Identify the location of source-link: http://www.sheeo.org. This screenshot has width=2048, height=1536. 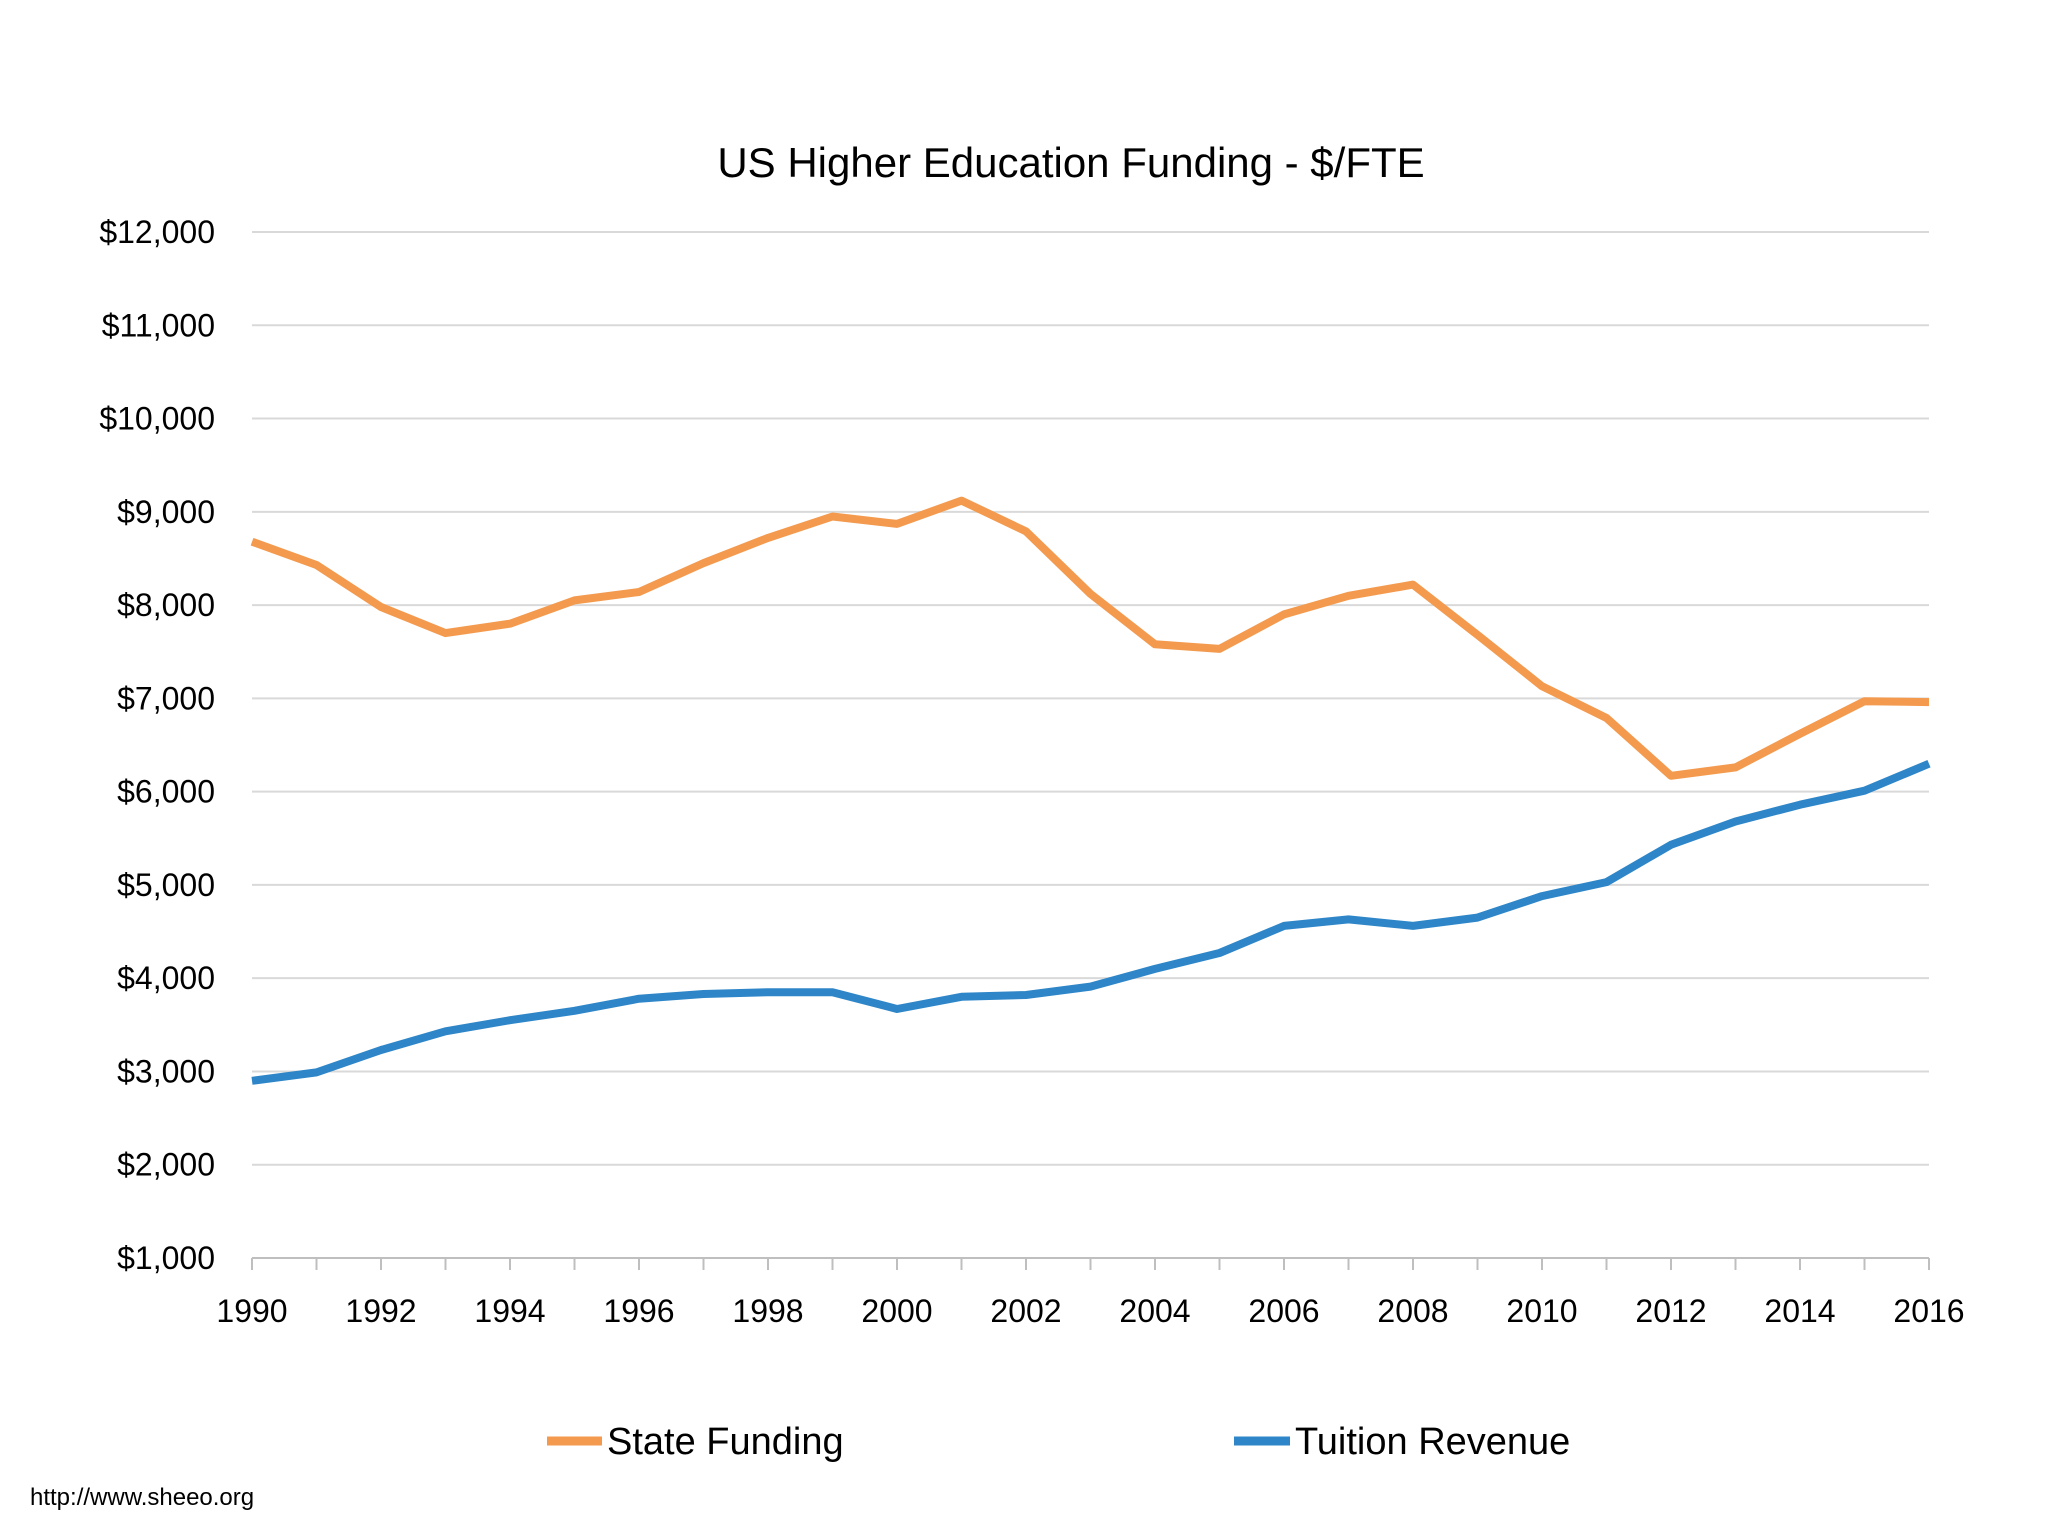
(142, 1497).